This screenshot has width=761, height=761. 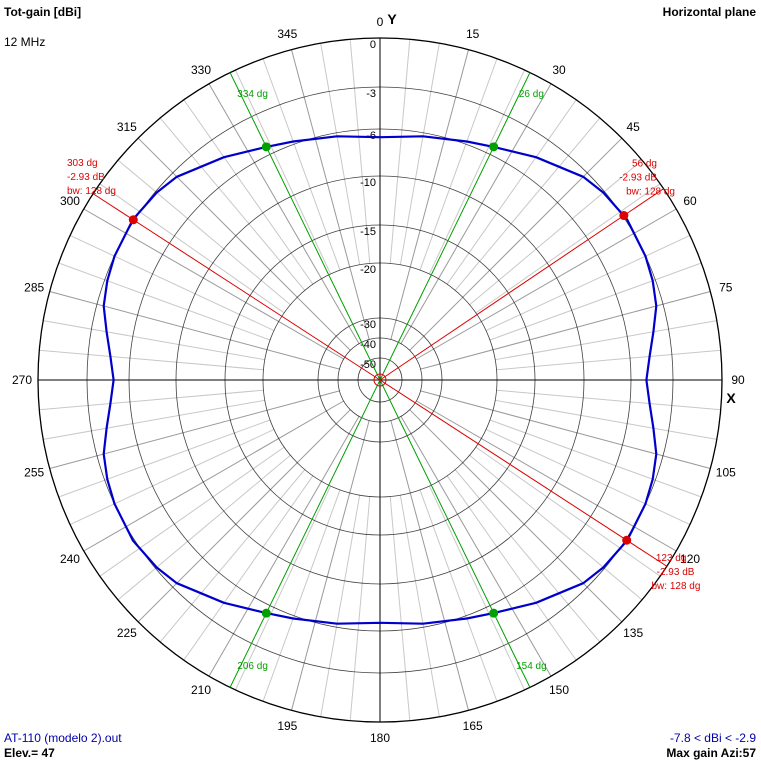 What do you see at coordinates (712, 738) in the screenshot?
I see `gain-range-label: -7.8 < dBi < -2.9` at bounding box center [712, 738].